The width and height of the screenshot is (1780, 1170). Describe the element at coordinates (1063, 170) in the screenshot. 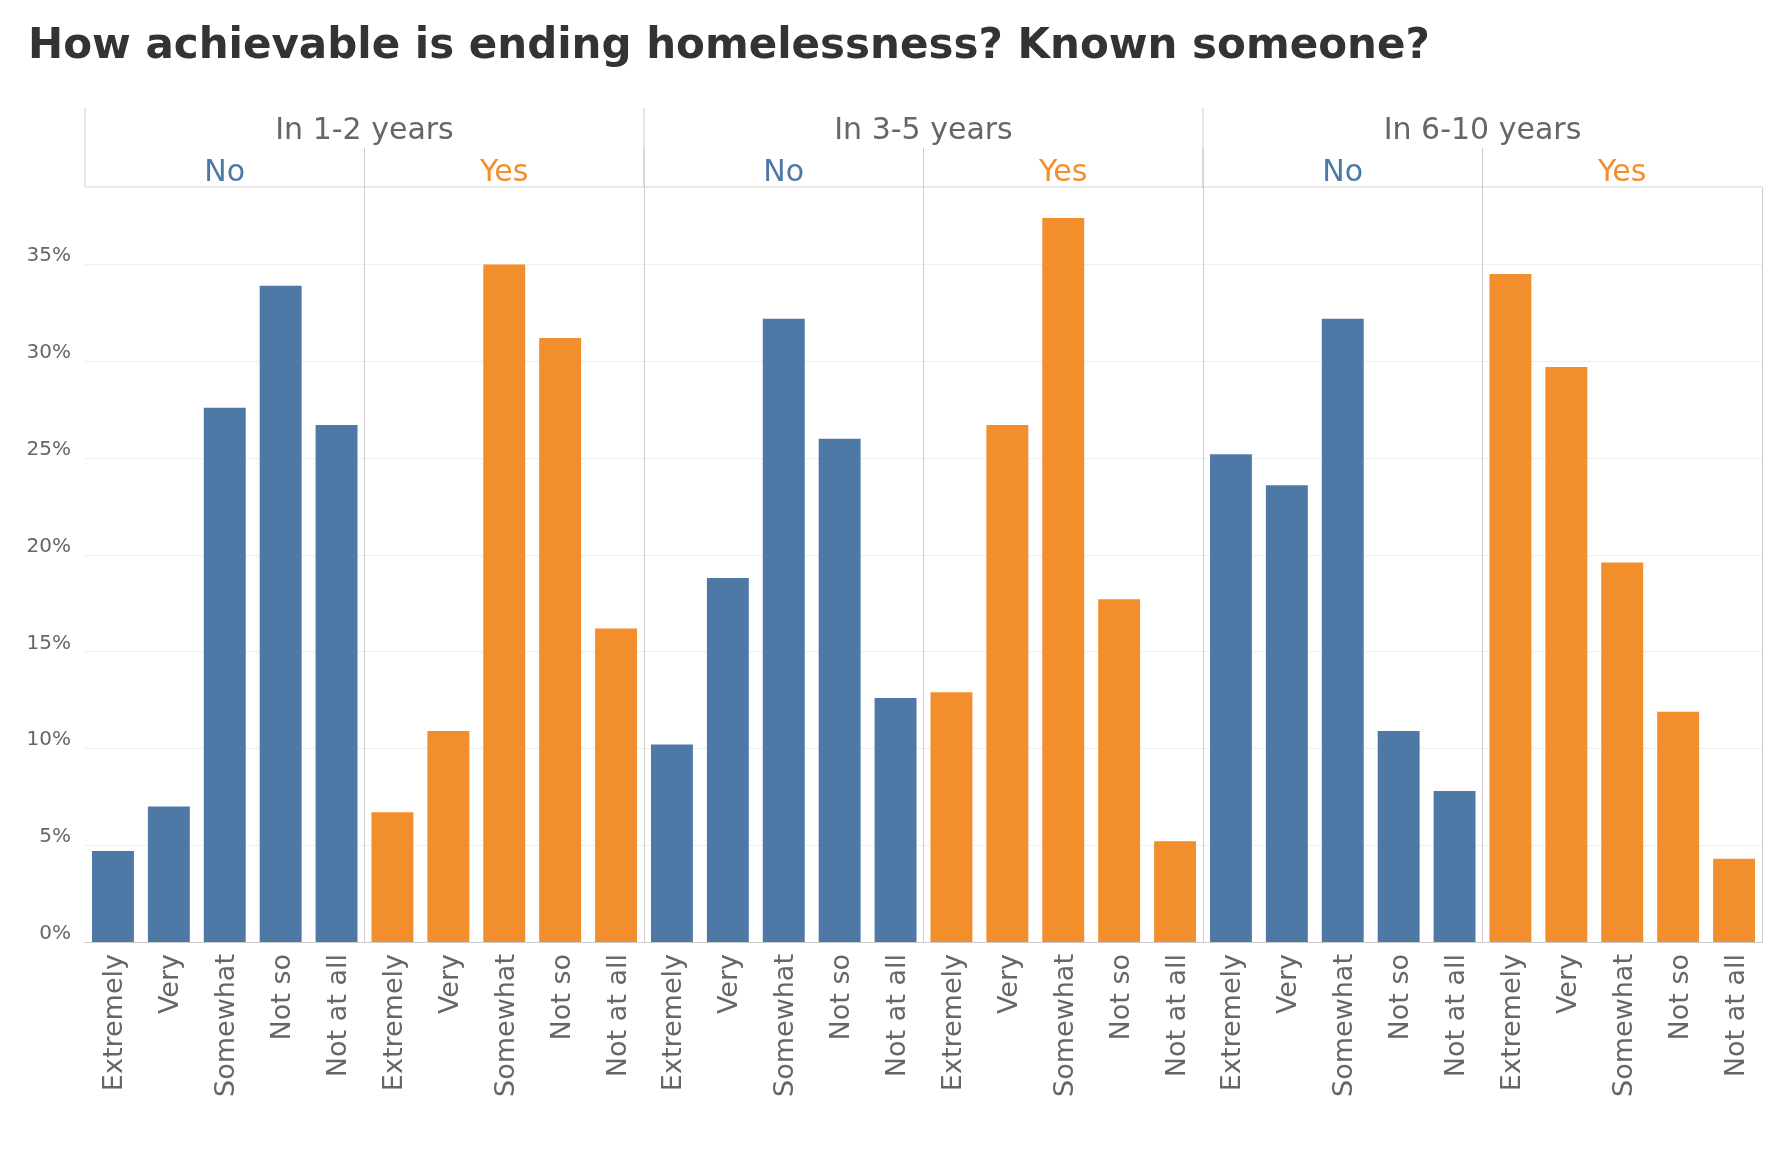

I see `series-label: Yes` at that location.